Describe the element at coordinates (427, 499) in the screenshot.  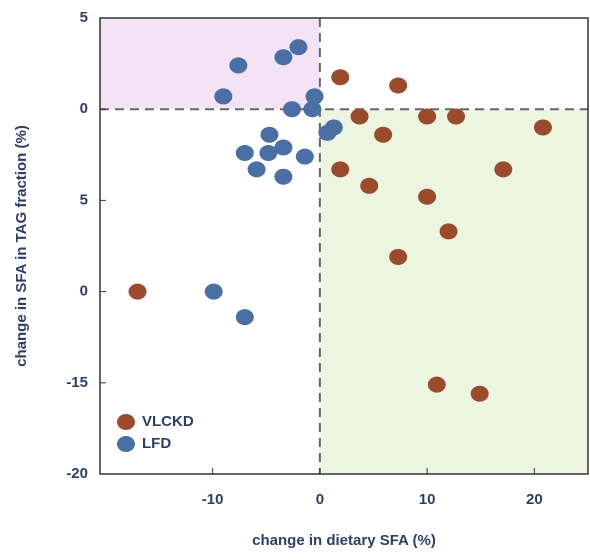
I see `x-tick-label: 10` at that location.